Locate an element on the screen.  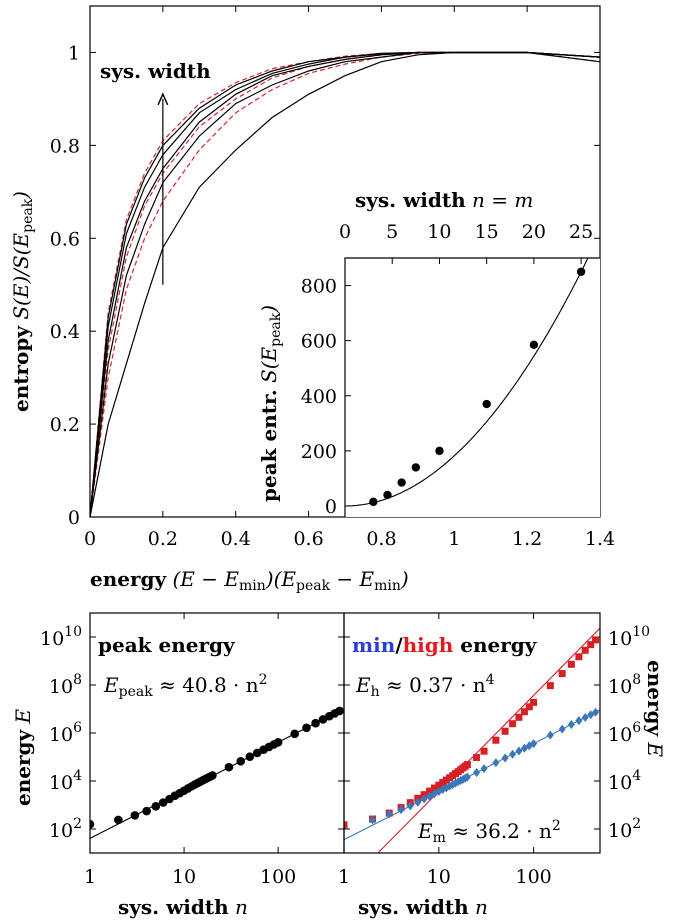
main-x-tick-label-1: 0.2 is located at coordinates (163, 539).